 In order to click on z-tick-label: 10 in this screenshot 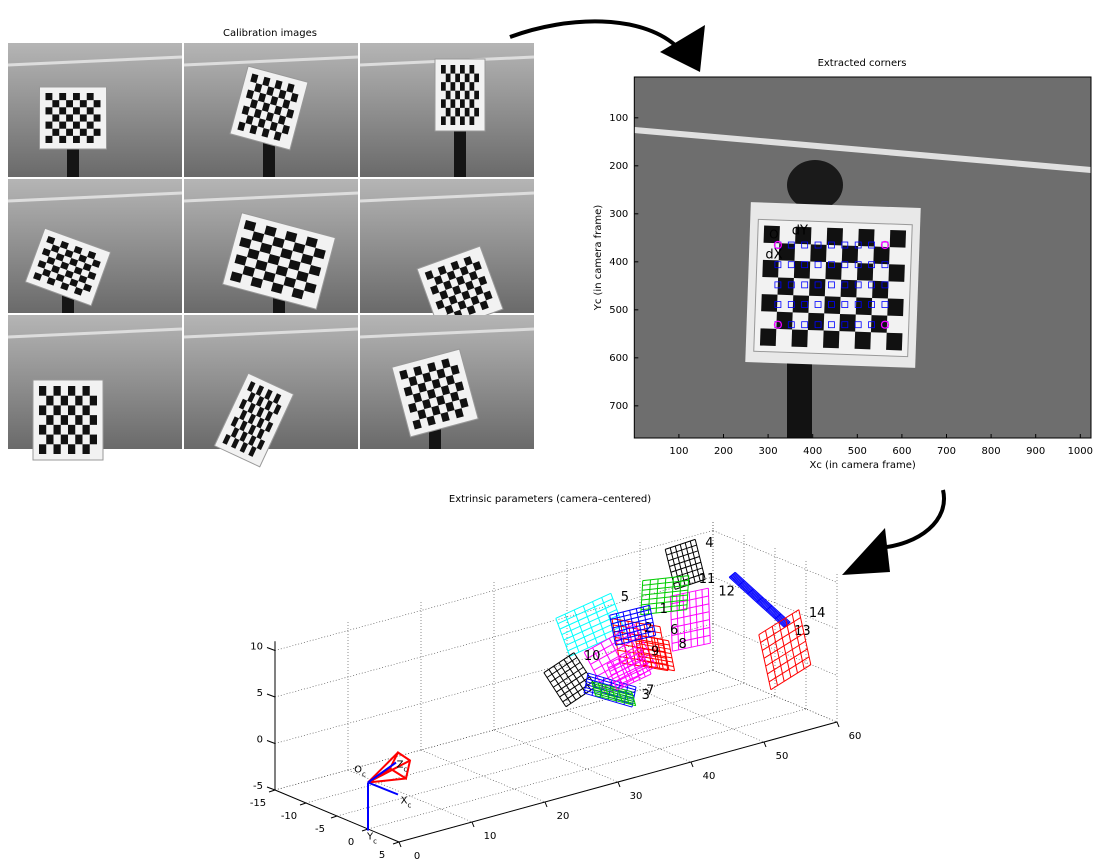, I will do `click(256, 647)`.